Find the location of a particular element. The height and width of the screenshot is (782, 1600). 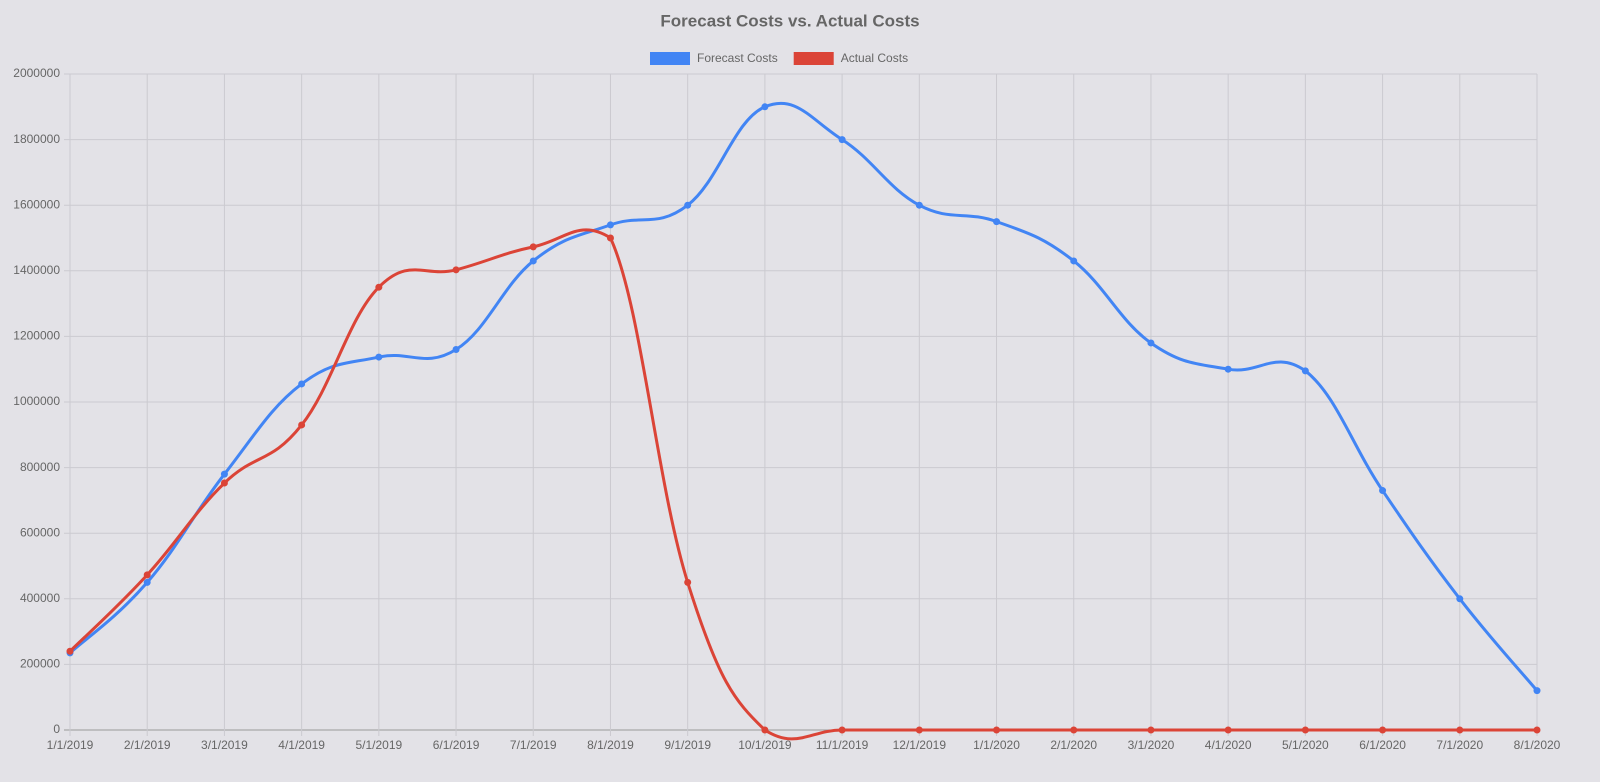

x-tick-label: 7/1/2020 is located at coordinates (1459, 745).